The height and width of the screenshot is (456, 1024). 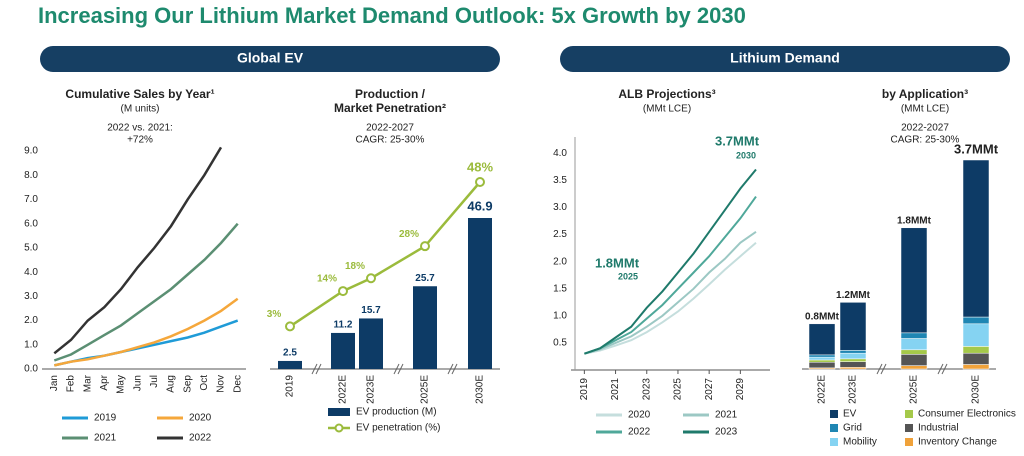 I want to click on data-label: 2.5, so click(x=290, y=353).